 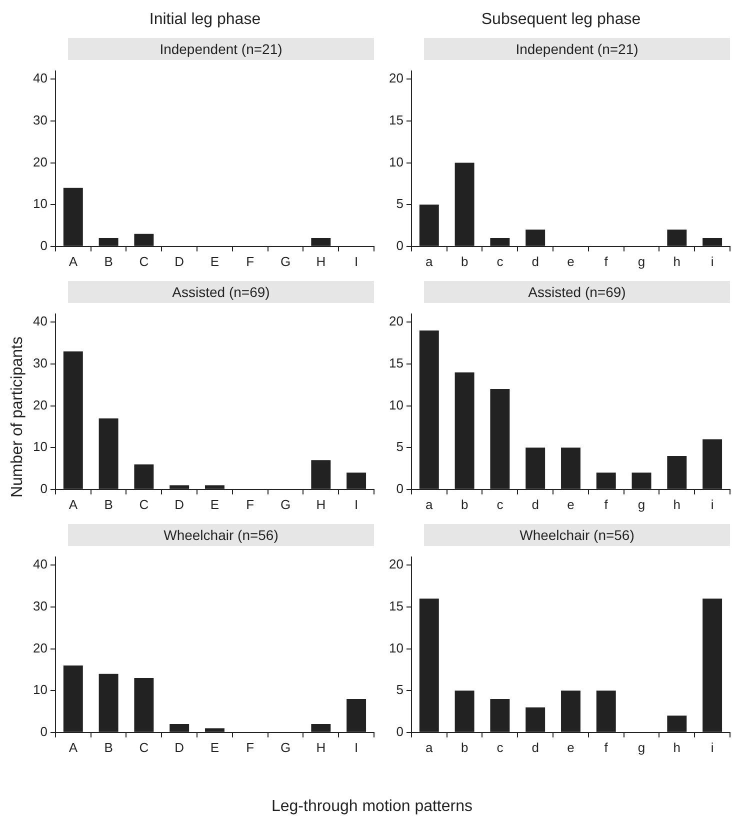 I want to click on x-axis-title: Leg-through motion patterns, so click(x=372, y=807).